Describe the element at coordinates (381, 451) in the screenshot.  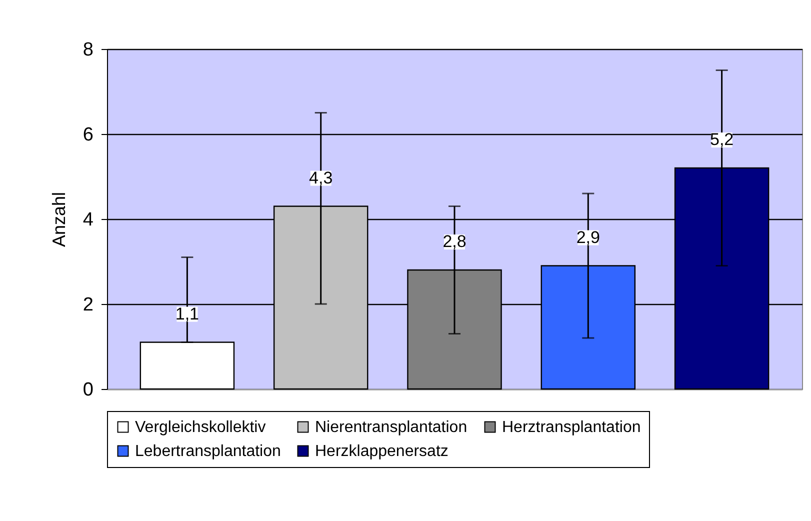
I see `legend-label: Herzklappenersatz` at that location.